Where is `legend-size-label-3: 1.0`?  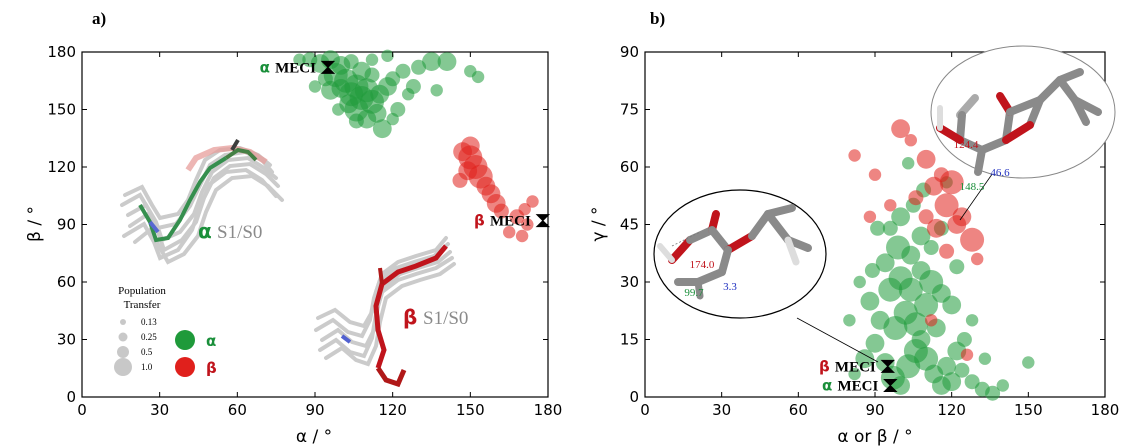 legend-size-label-3: 1.0 is located at coordinates (147, 367).